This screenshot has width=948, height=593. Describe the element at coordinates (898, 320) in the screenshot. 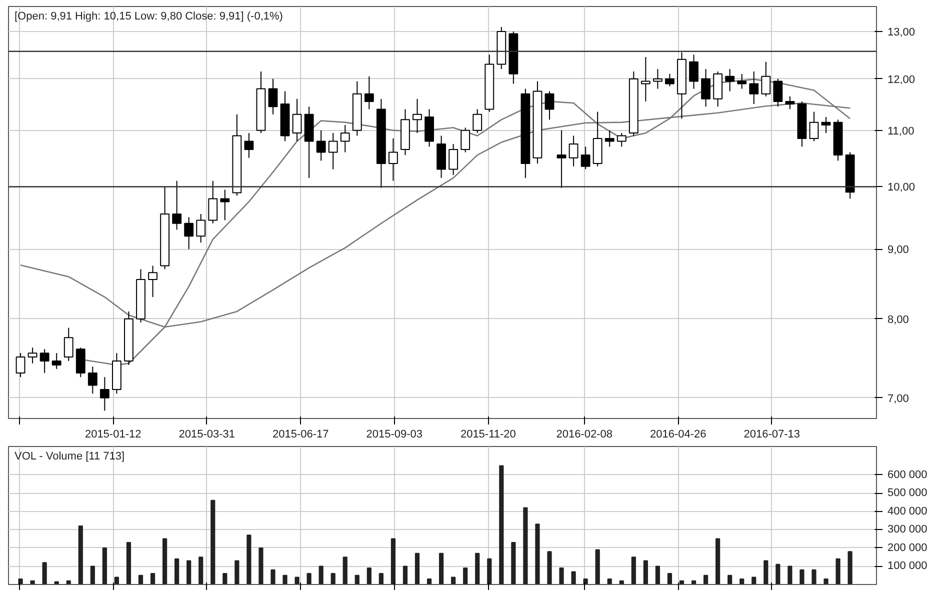

I see `y-tick-label: 8,00` at that location.